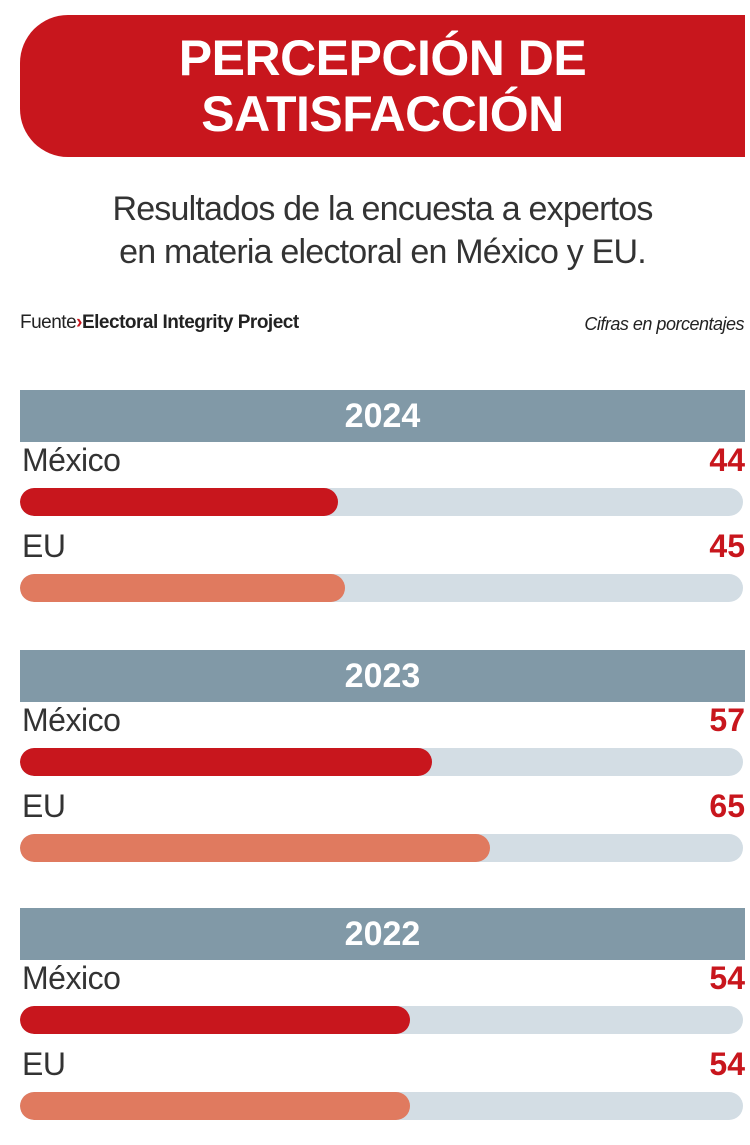 The height and width of the screenshot is (1145, 750). Describe the element at coordinates (727, 720) in the screenshot. I see `data-label: 57` at that location.